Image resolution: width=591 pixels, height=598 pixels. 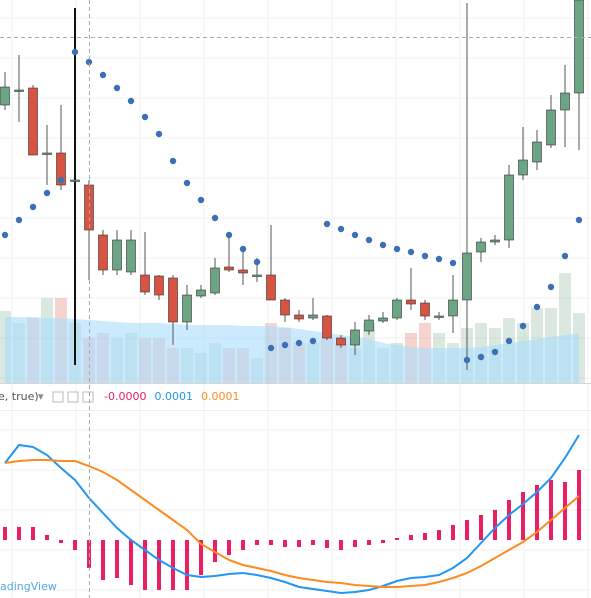 I want to click on legend-value: 0.0001, so click(x=220, y=396).